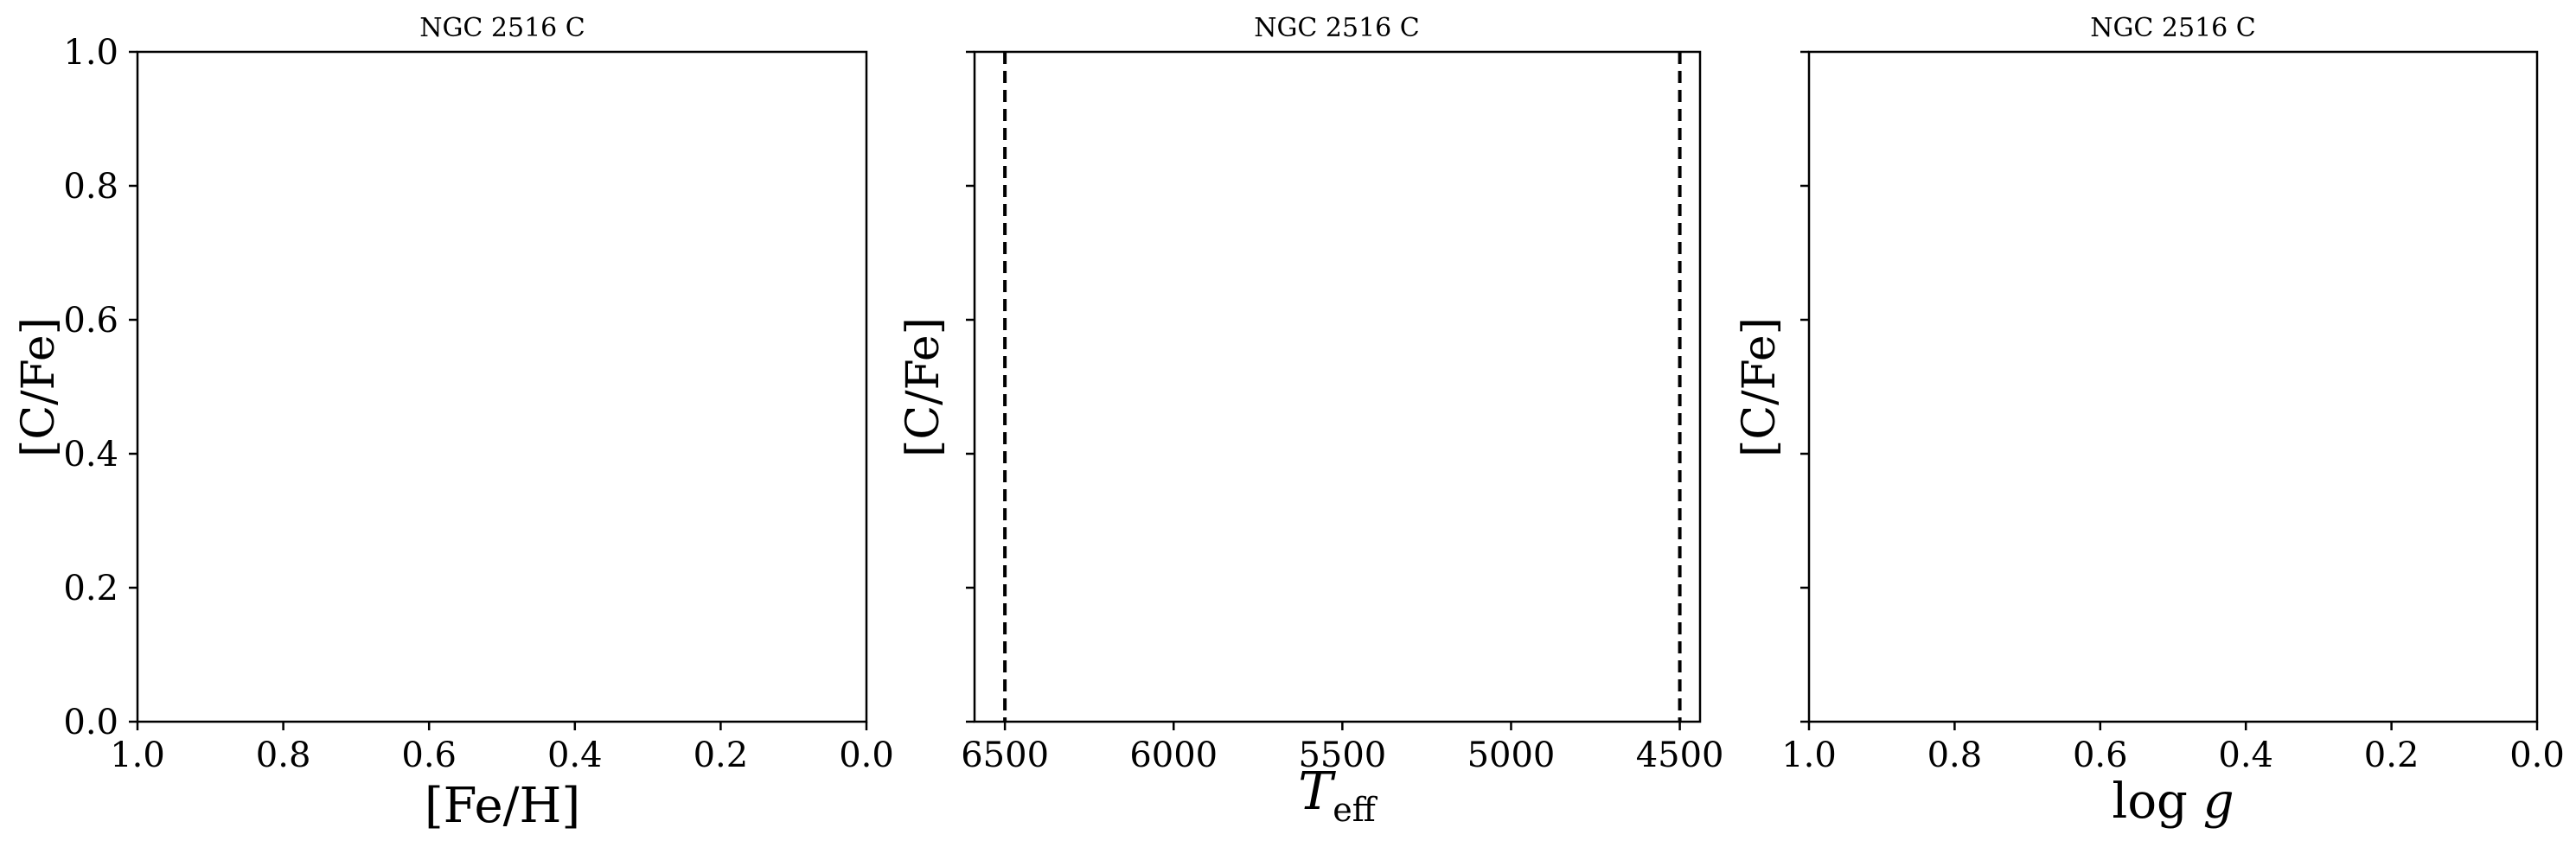 This screenshot has width=2576, height=847. What do you see at coordinates (1317, 791) in the screenshot?
I see `panel-2-xlabel-symbol: T` at bounding box center [1317, 791].